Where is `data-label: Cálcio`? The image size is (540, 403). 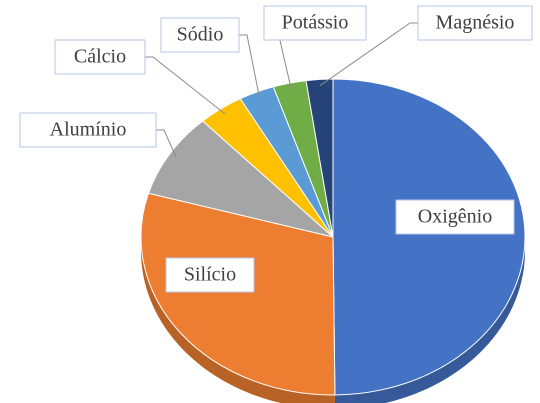
data-label: Cálcio is located at coordinates (100, 57).